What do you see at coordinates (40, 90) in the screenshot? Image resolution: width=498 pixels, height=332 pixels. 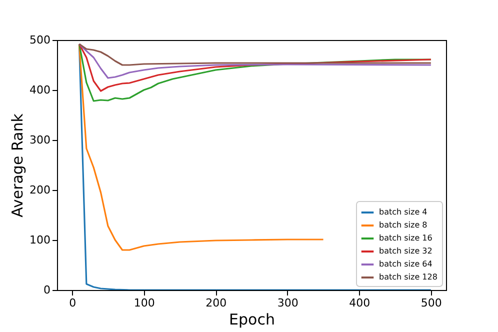 I see `y-tick-label: 400` at bounding box center [40, 90].